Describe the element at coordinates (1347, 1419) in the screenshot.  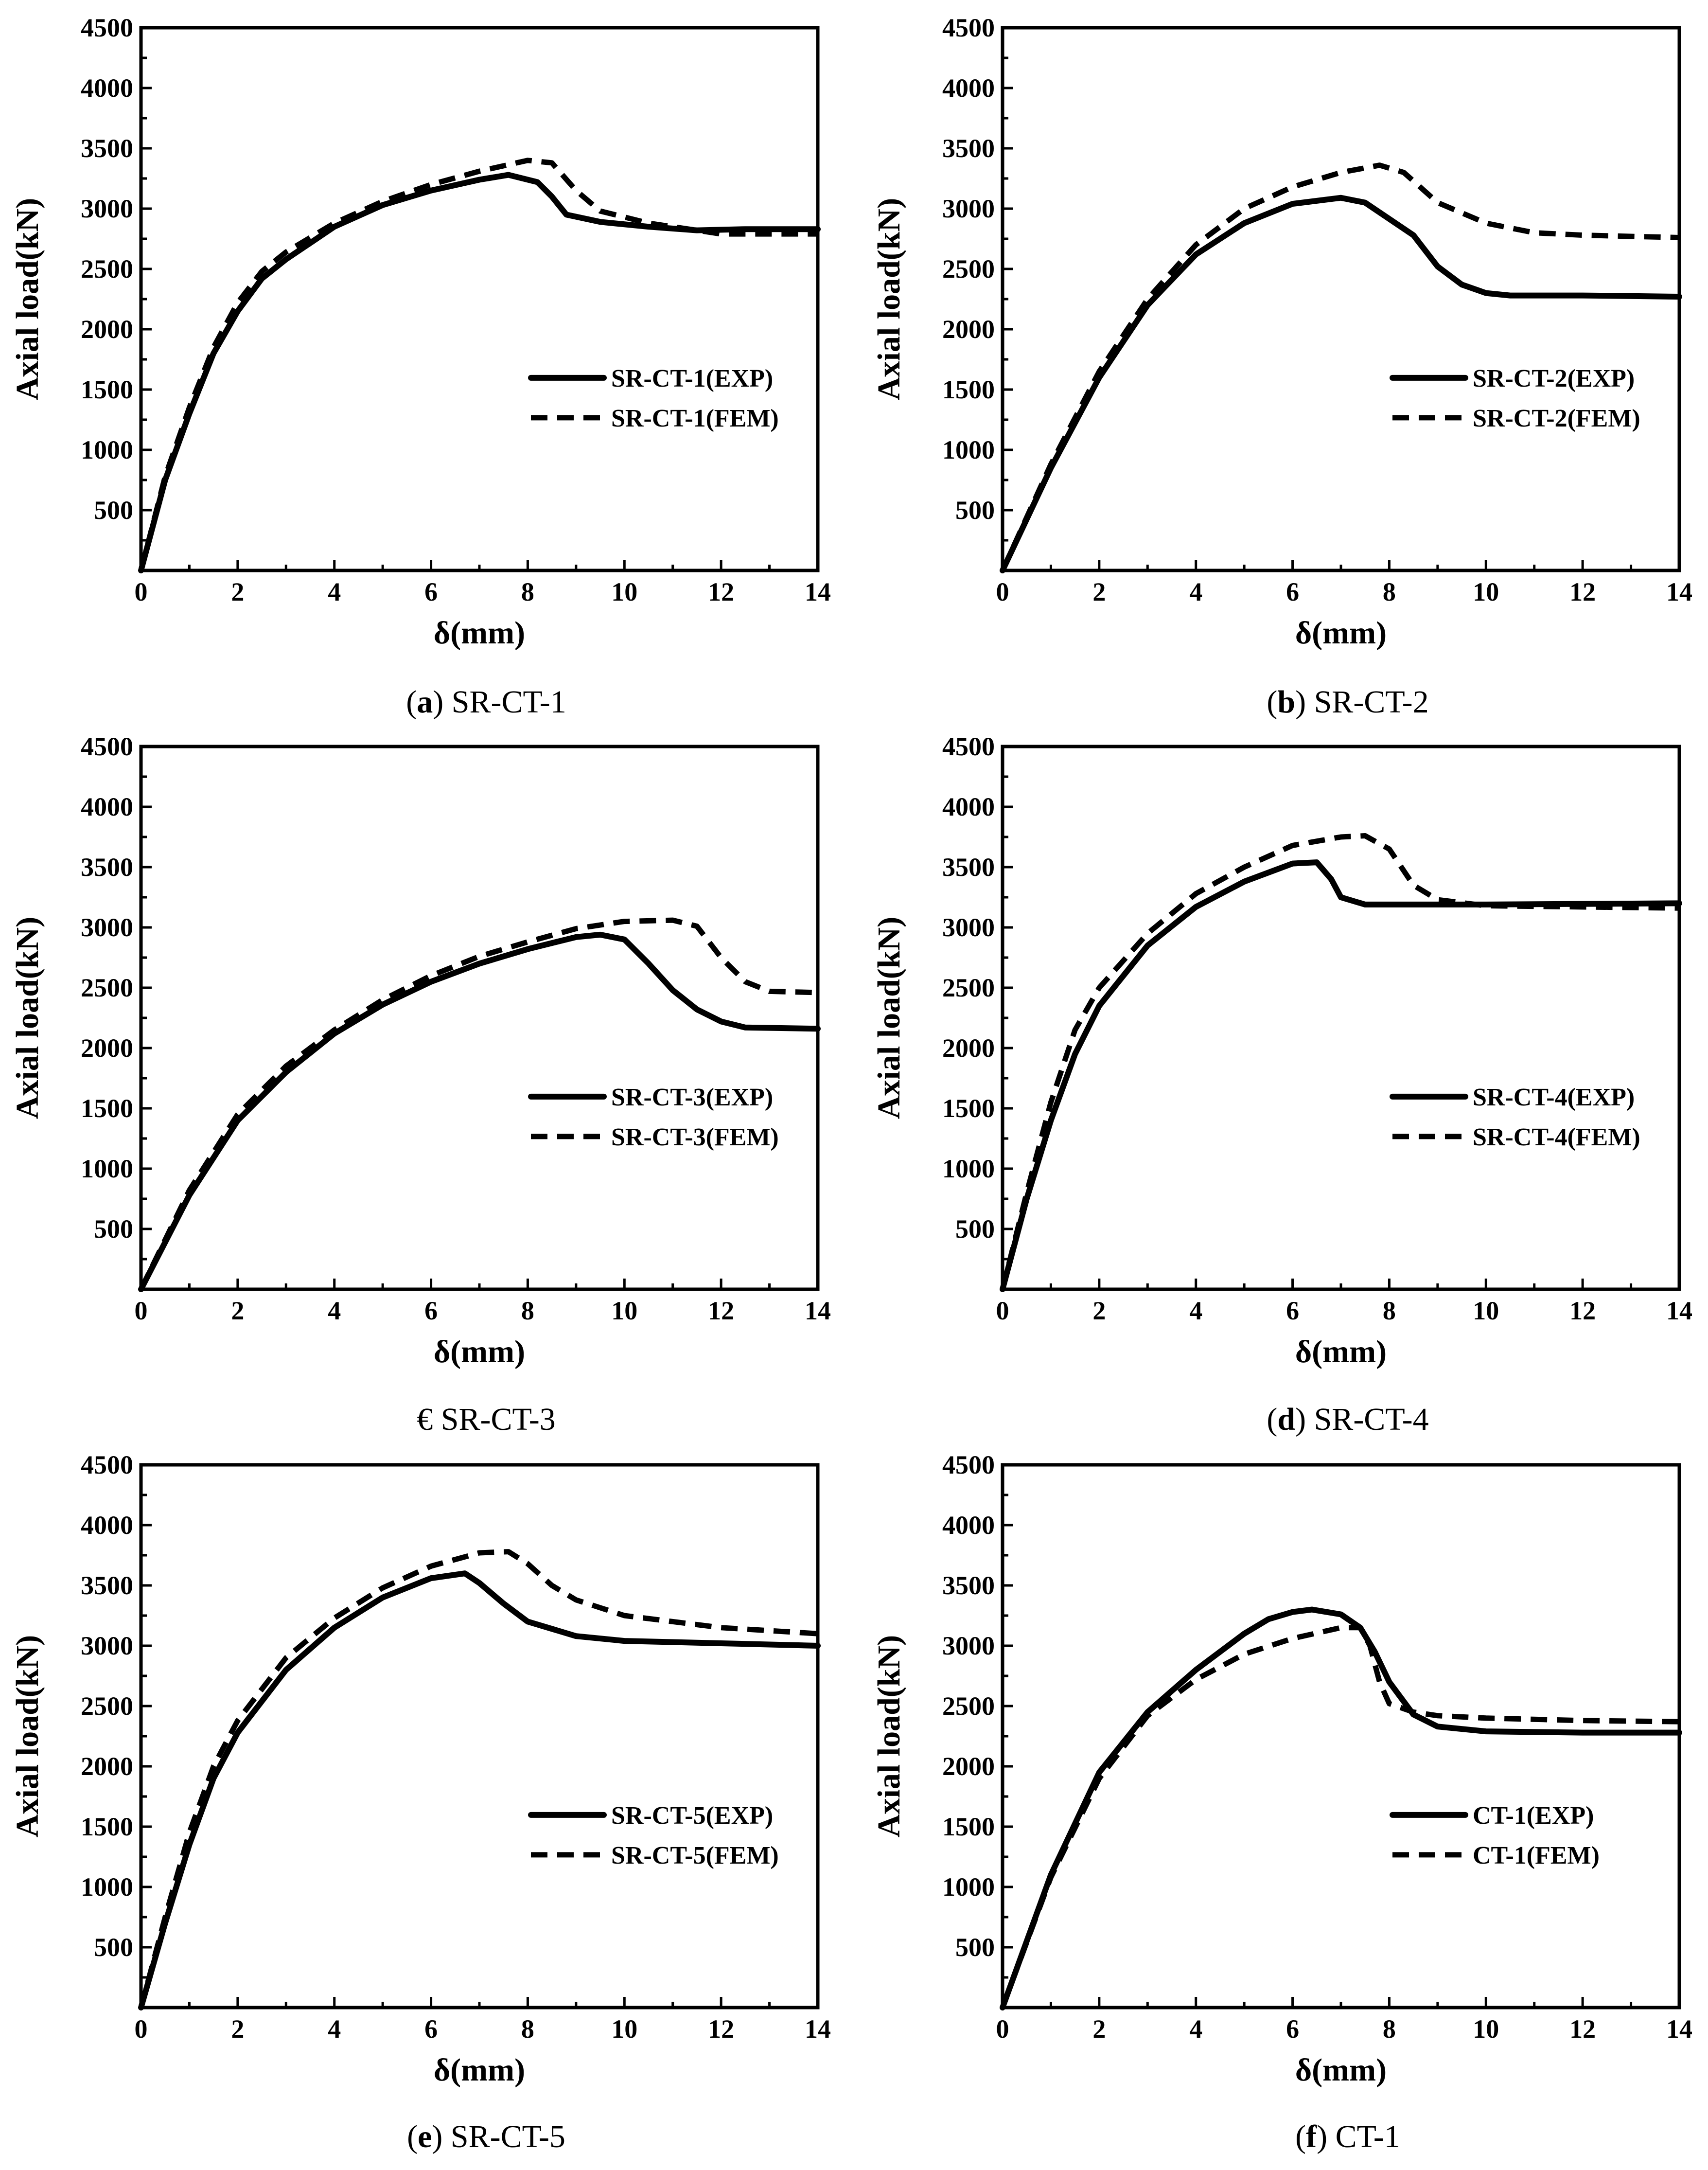
I see `panel-caption: (d) SR-CT-4` at that location.